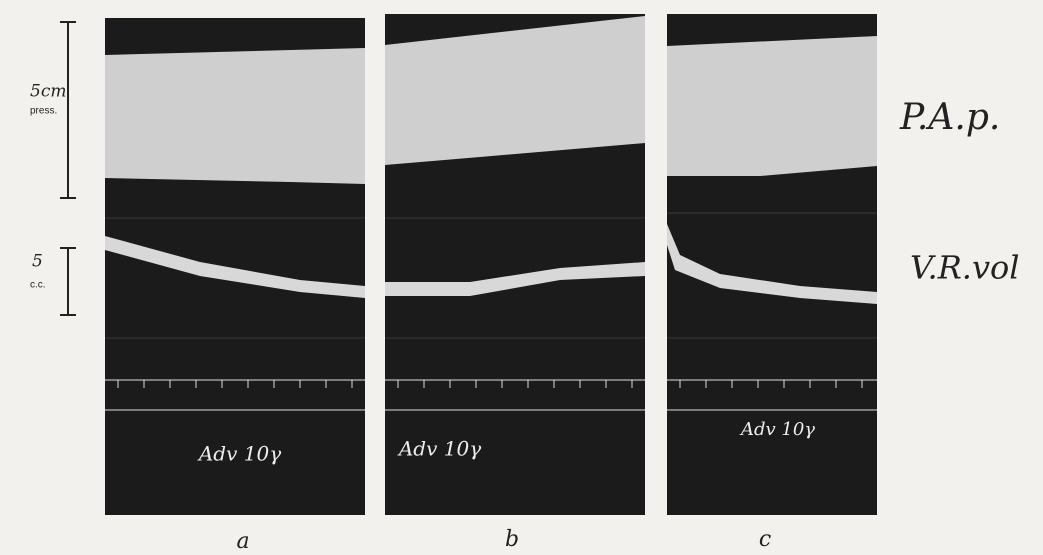 The width and height of the screenshot is (1043, 555). What do you see at coordinates (242, 541) in the screenshot?
I see `panel-label: a` at bounding box center [242, 541].